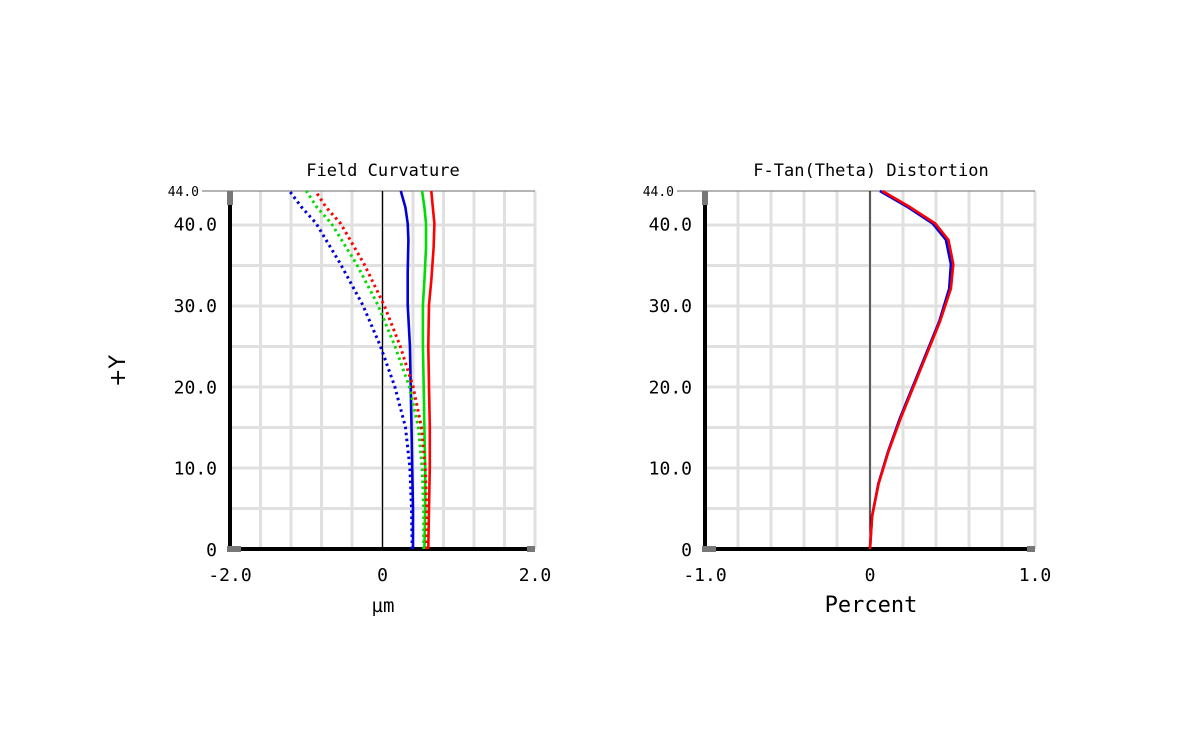 This screenshot has height=750, width=1200. I want to click on series-line-green-solid, so click(424, 370).